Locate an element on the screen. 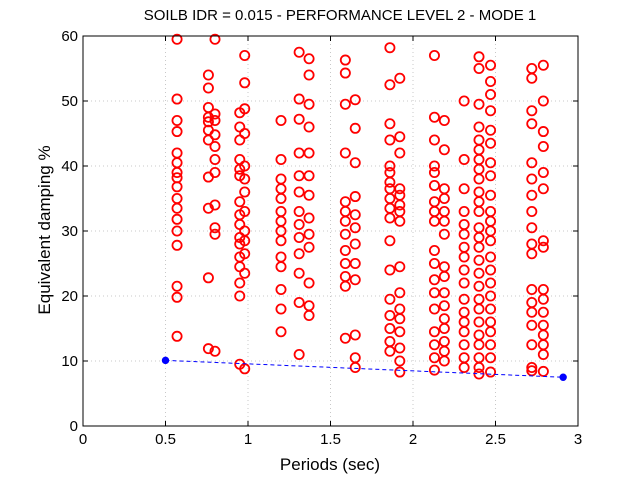 Image resolution: width=637 pixels, height=483 pixels. line-series is located at coordinates (364, 368).